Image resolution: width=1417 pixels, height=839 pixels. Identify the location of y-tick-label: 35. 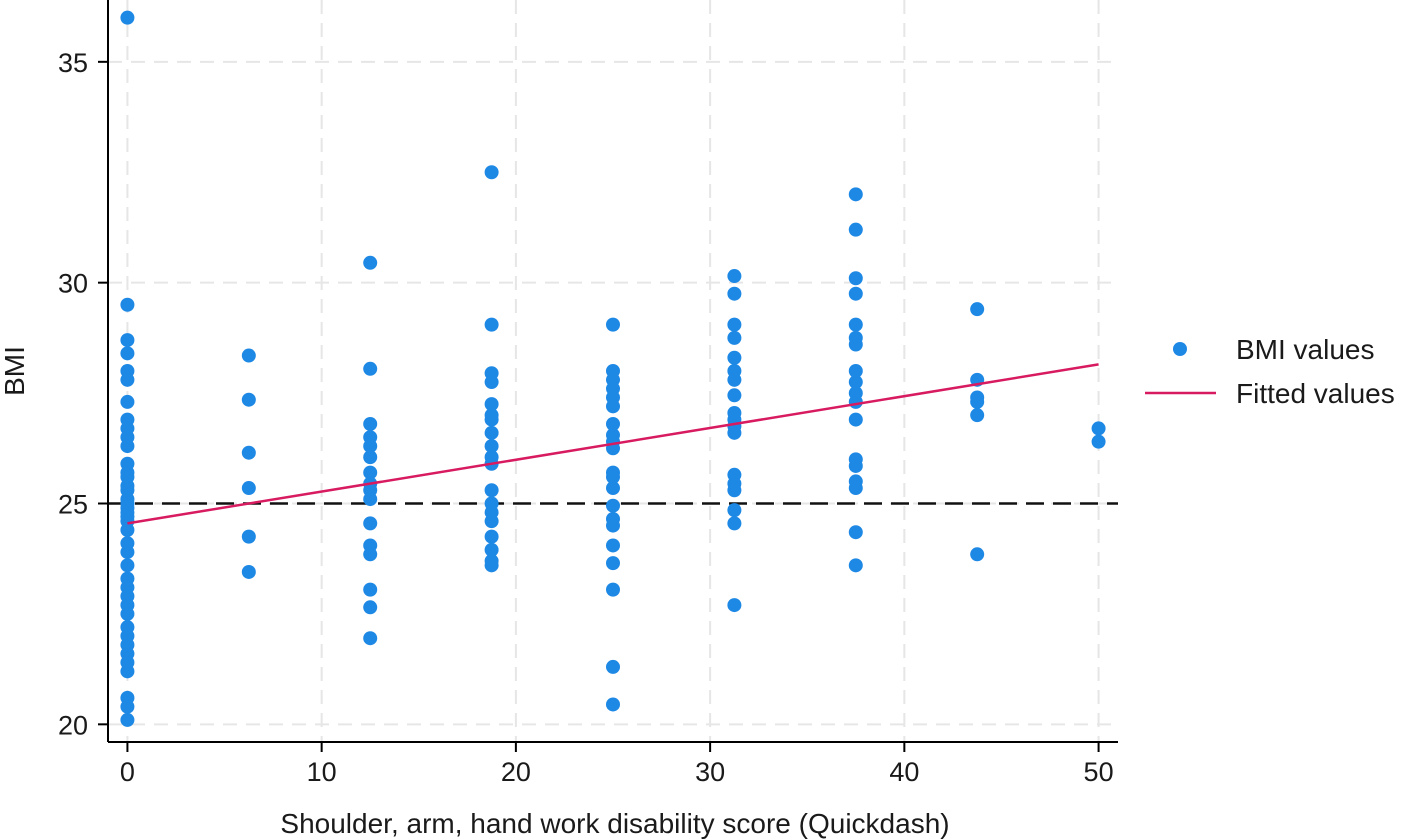
(73, 63).